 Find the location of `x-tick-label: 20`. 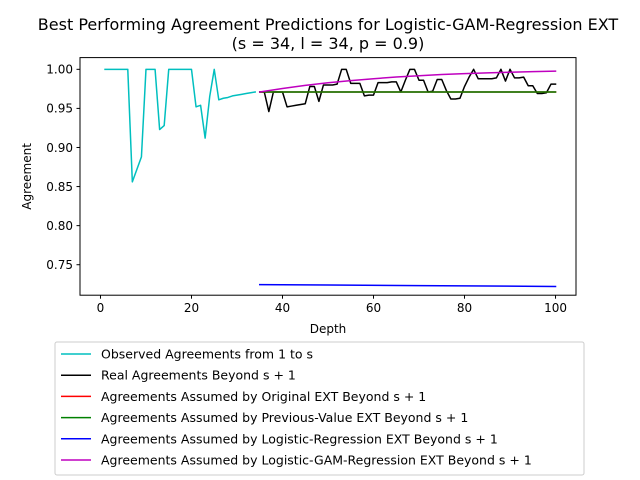

x-tick-label: 20 is located at coordinates (191, 308).